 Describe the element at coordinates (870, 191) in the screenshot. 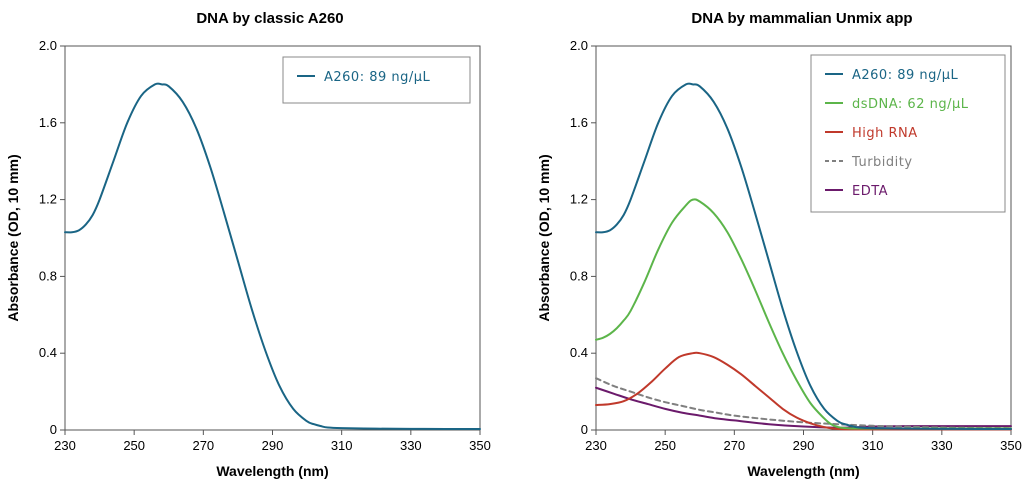

I see `legend-label: EDTA` at that location.